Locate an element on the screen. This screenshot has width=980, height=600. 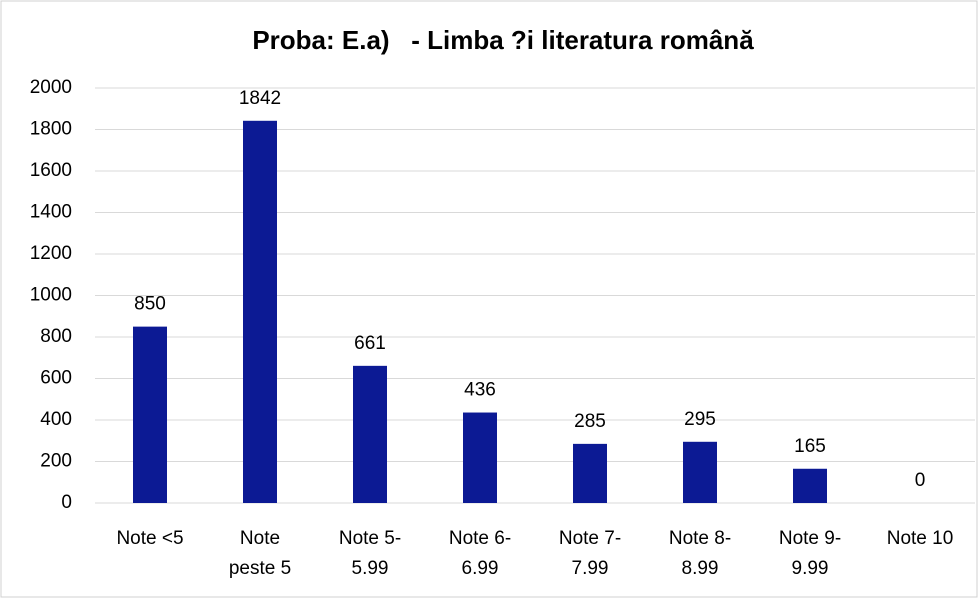
data-label: 285 is located at coordinates (590, 421).